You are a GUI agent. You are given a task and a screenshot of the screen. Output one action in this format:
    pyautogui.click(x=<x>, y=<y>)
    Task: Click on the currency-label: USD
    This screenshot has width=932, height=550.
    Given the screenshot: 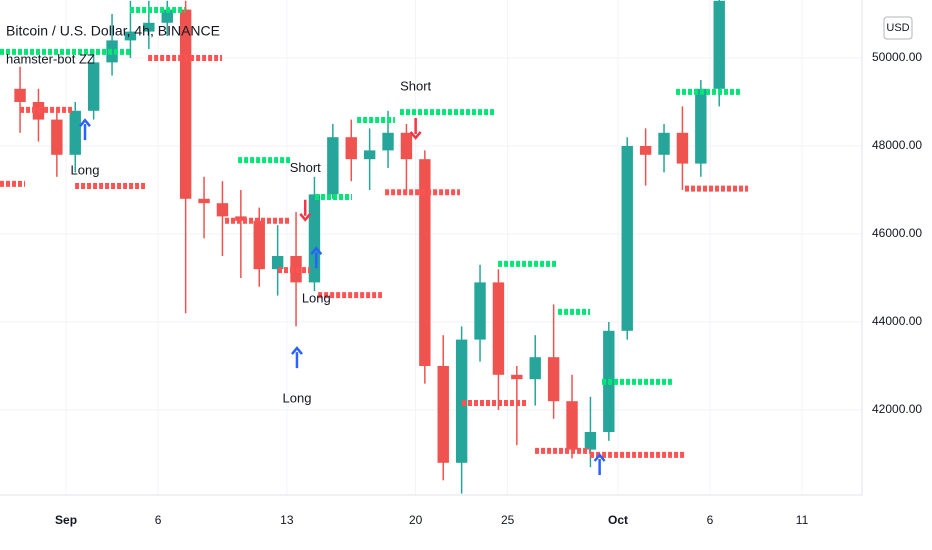 What is the action you would take?
    pyautogui.click(x=897, y=28)
    